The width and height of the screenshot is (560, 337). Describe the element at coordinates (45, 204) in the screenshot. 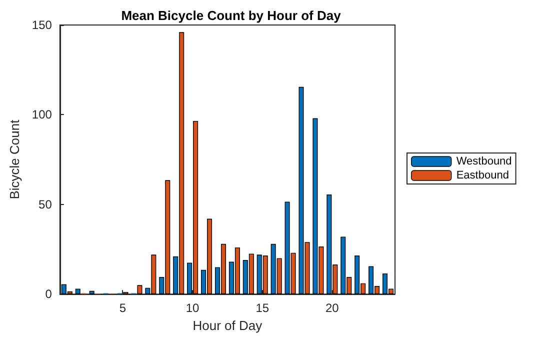

I see `y-tick-label: 50` at that location.